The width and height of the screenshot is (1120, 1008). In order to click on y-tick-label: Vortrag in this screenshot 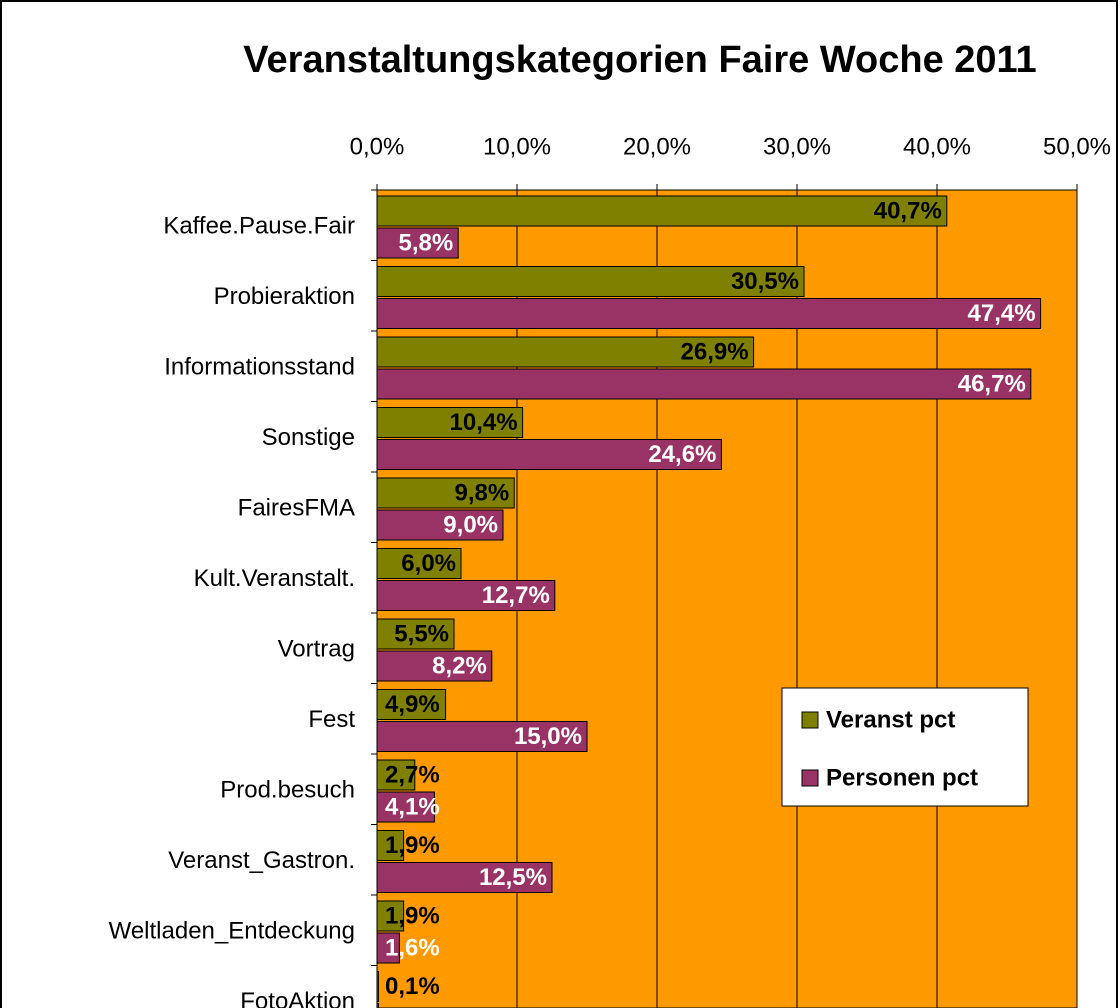, I will do `click(316, 649)`.